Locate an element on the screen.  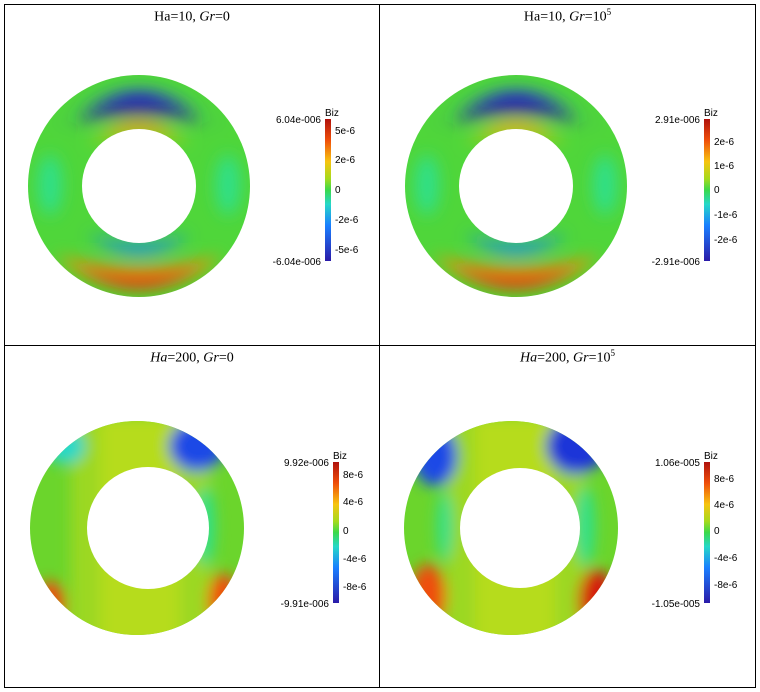
colorbar-max-label: 9.92e-006 is located at coordinates (306, 463).